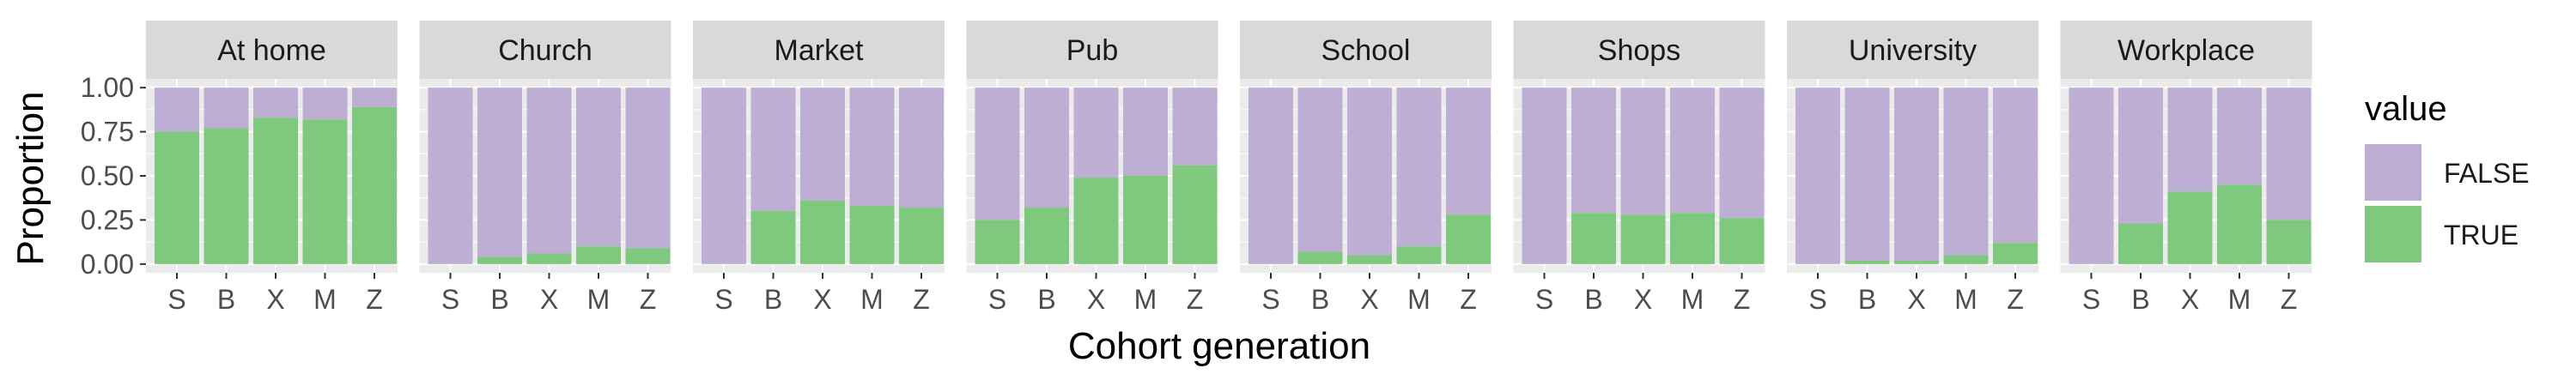 The image size is (2576, 386). I want to click on y-tick-label: 0.00, so click(107, 264).